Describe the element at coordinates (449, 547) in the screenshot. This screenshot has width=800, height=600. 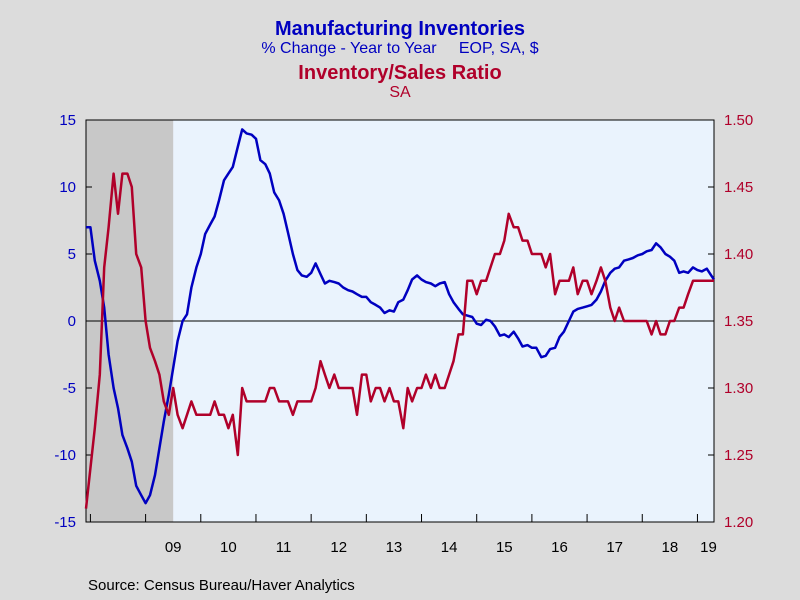
I see `x-tick-label: 14` at that location.